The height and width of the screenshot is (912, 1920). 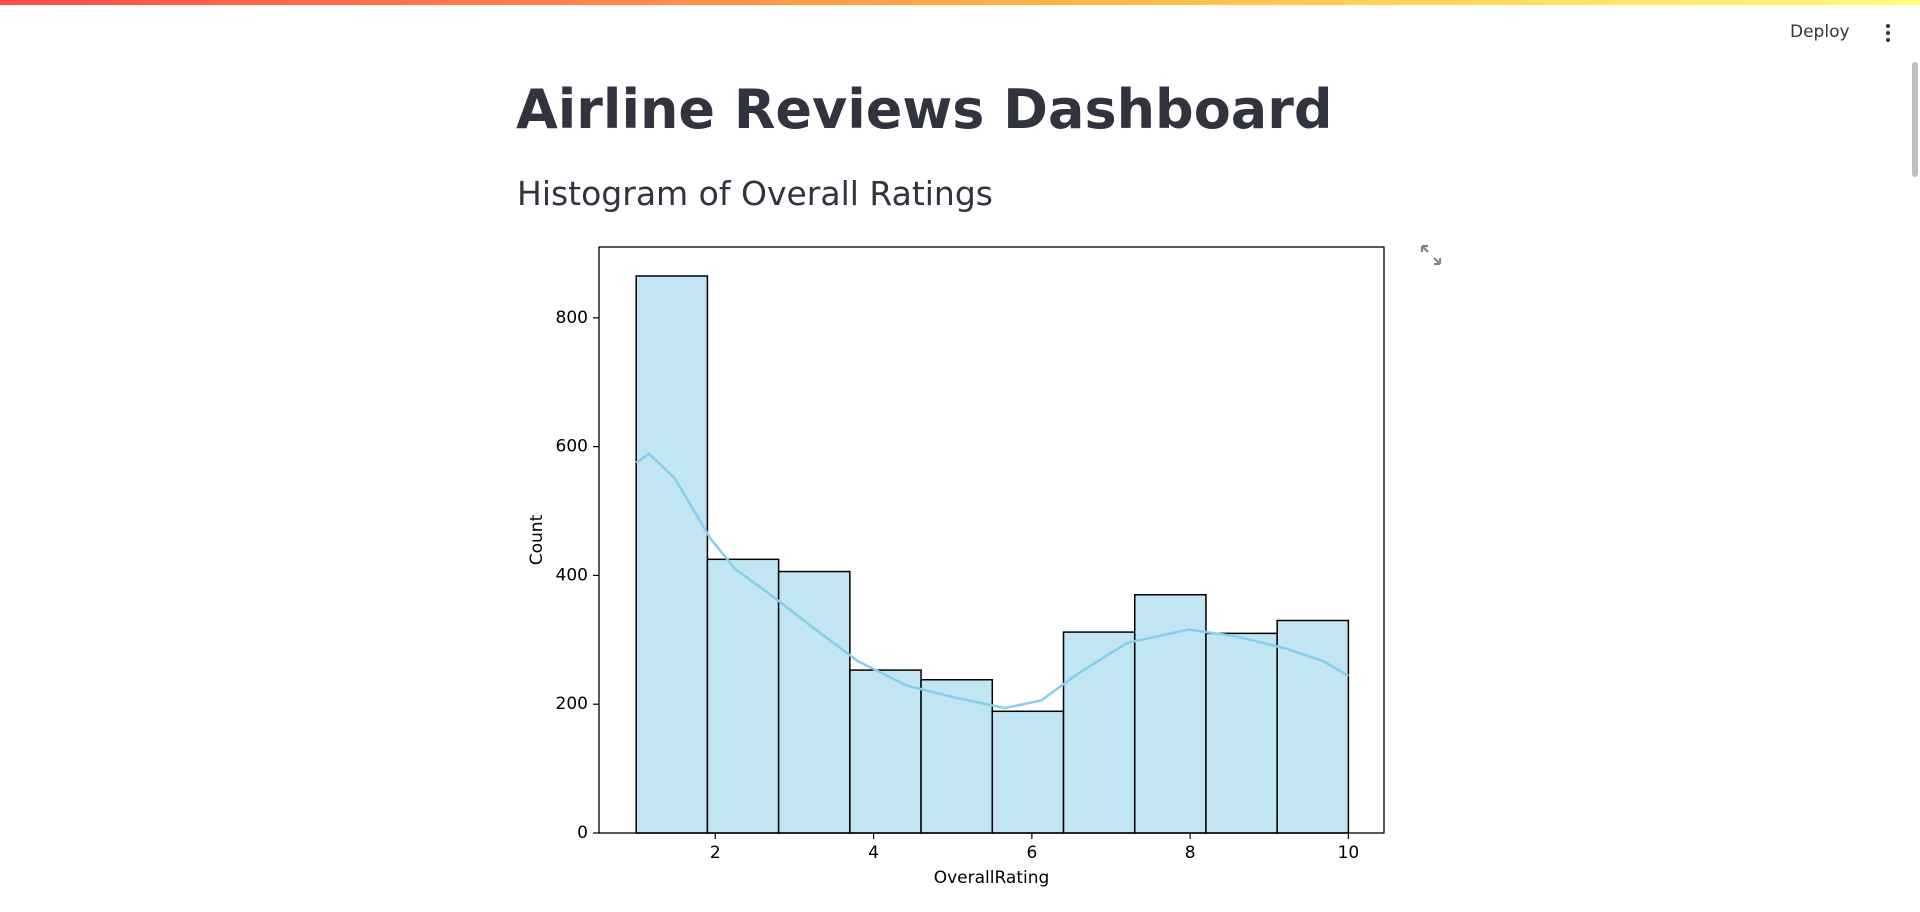 What do you see at coordinates (755, 193) in the screenshot?
I see `section-title: Histogram of Overall Ratings` at bounding box center [755, 193].